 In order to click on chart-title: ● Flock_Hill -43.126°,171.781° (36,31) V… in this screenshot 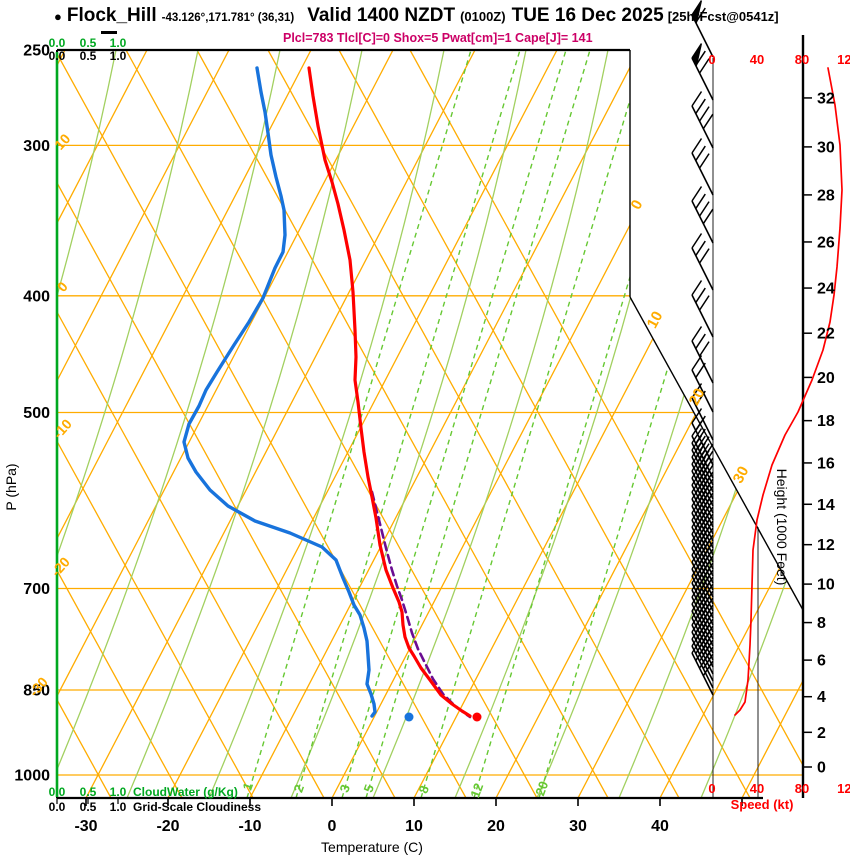, I will do `click(416, 16)`.